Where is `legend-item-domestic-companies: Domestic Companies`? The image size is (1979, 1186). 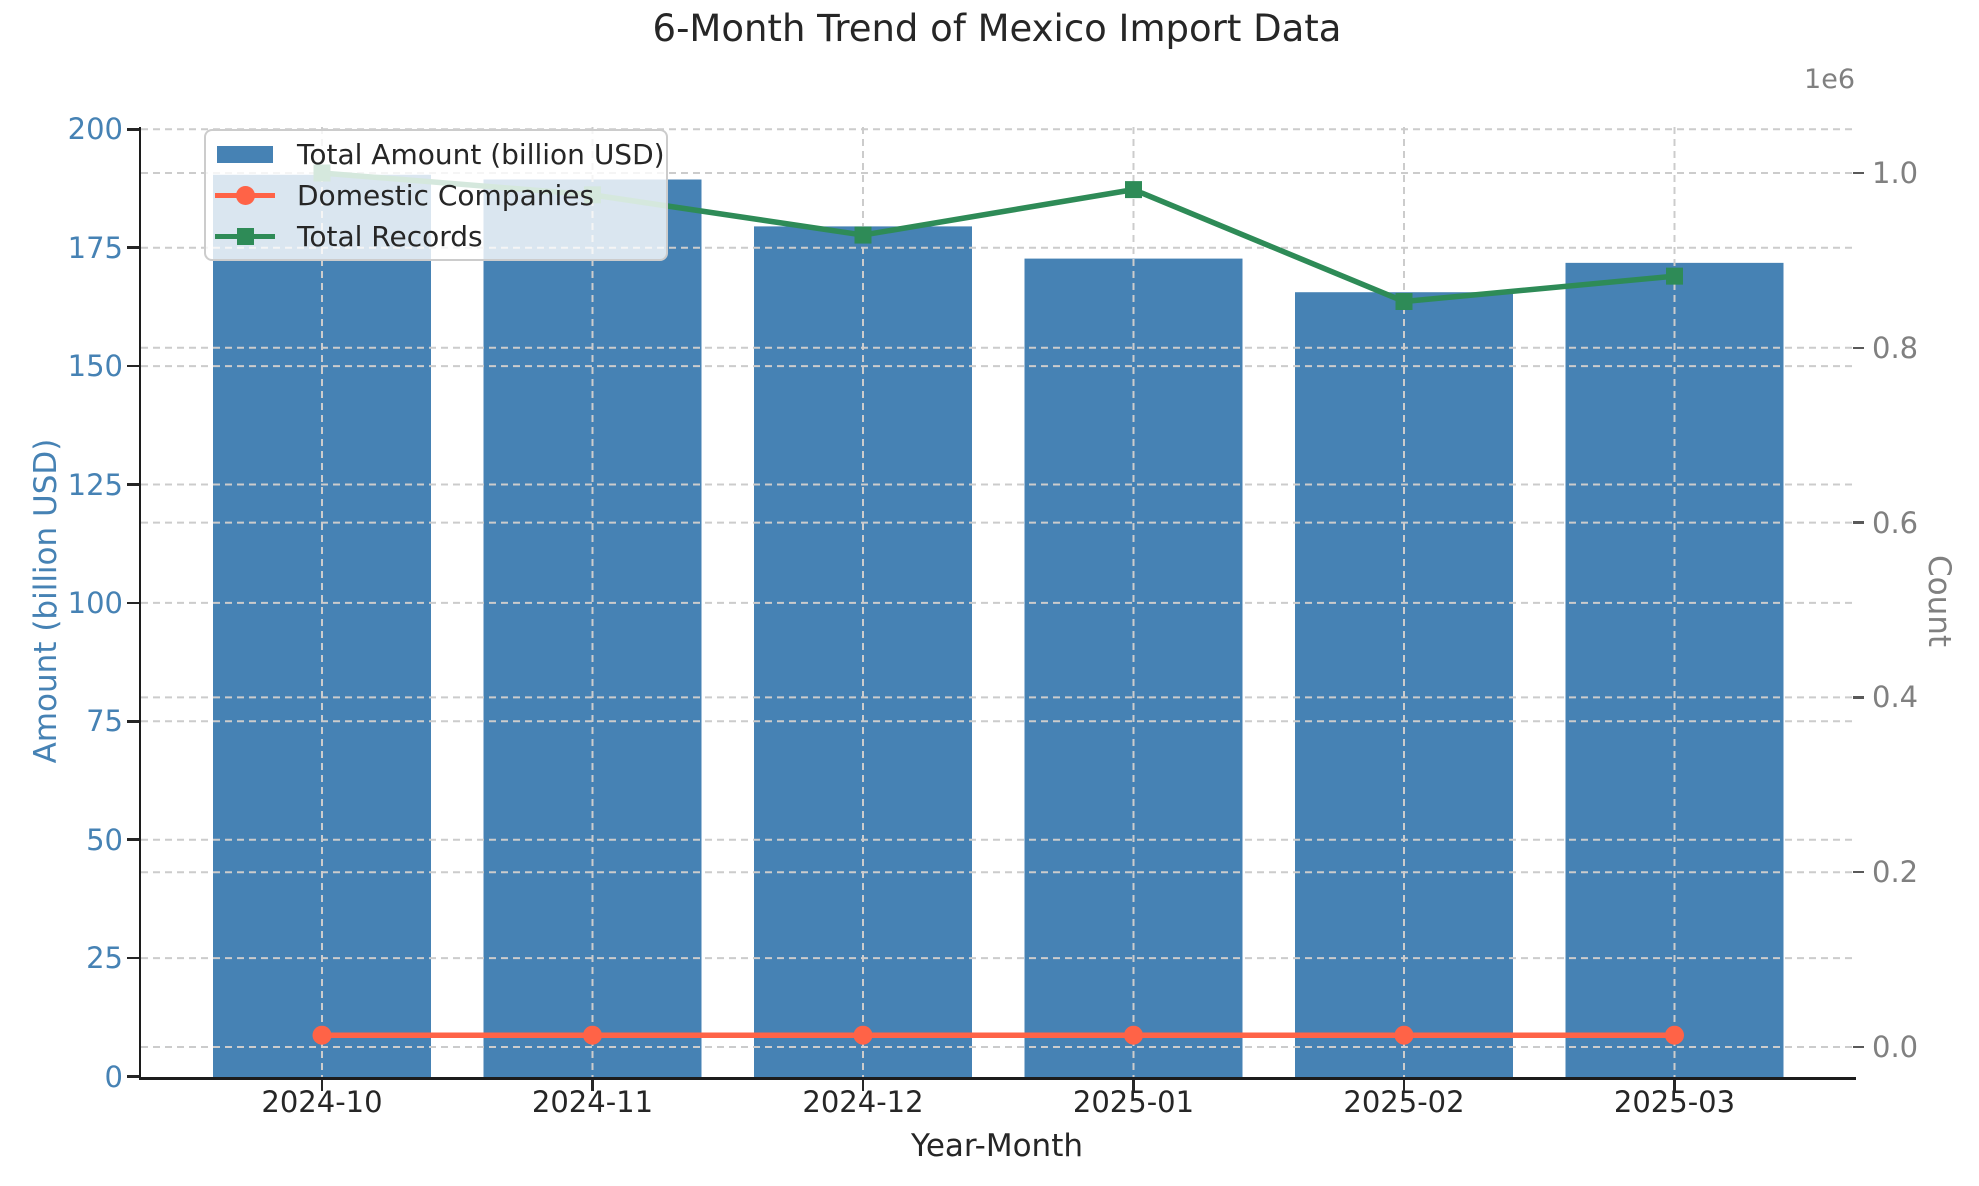
legend-item-domestic-companies: Domestic Companies is located at coordinates (440, 195).